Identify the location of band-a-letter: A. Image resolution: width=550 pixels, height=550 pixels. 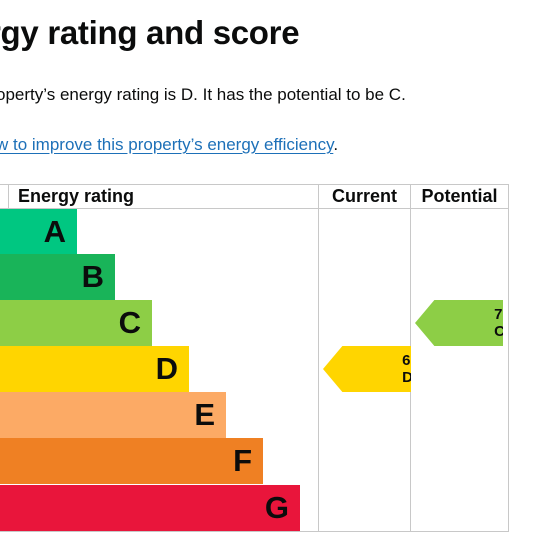
(54, 231).